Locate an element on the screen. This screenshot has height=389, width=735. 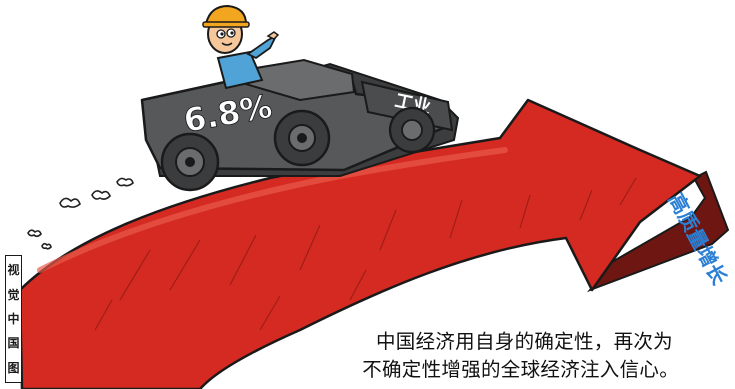
watermark-char: 觉 is located at coordinates (13, 294).